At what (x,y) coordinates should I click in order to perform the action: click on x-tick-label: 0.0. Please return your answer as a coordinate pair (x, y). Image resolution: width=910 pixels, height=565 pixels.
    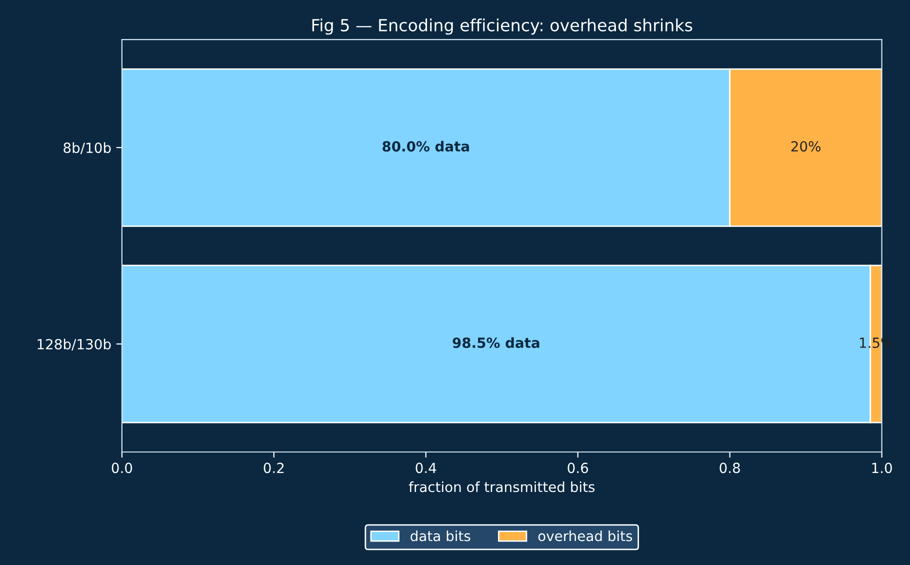
    Looking at the image, I should click on (122, 468).